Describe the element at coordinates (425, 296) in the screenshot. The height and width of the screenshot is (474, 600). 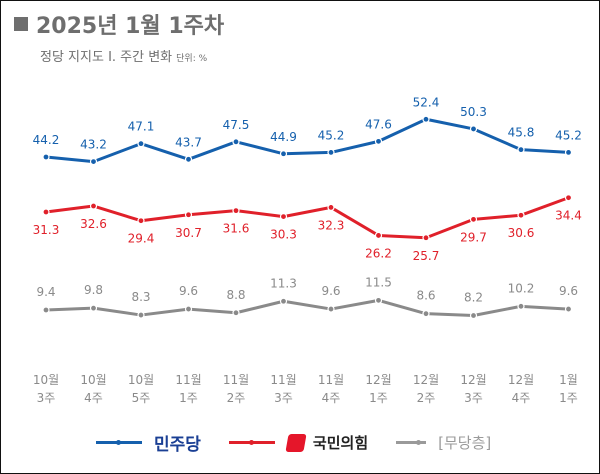
I see `data-label: 8.6` at that location.